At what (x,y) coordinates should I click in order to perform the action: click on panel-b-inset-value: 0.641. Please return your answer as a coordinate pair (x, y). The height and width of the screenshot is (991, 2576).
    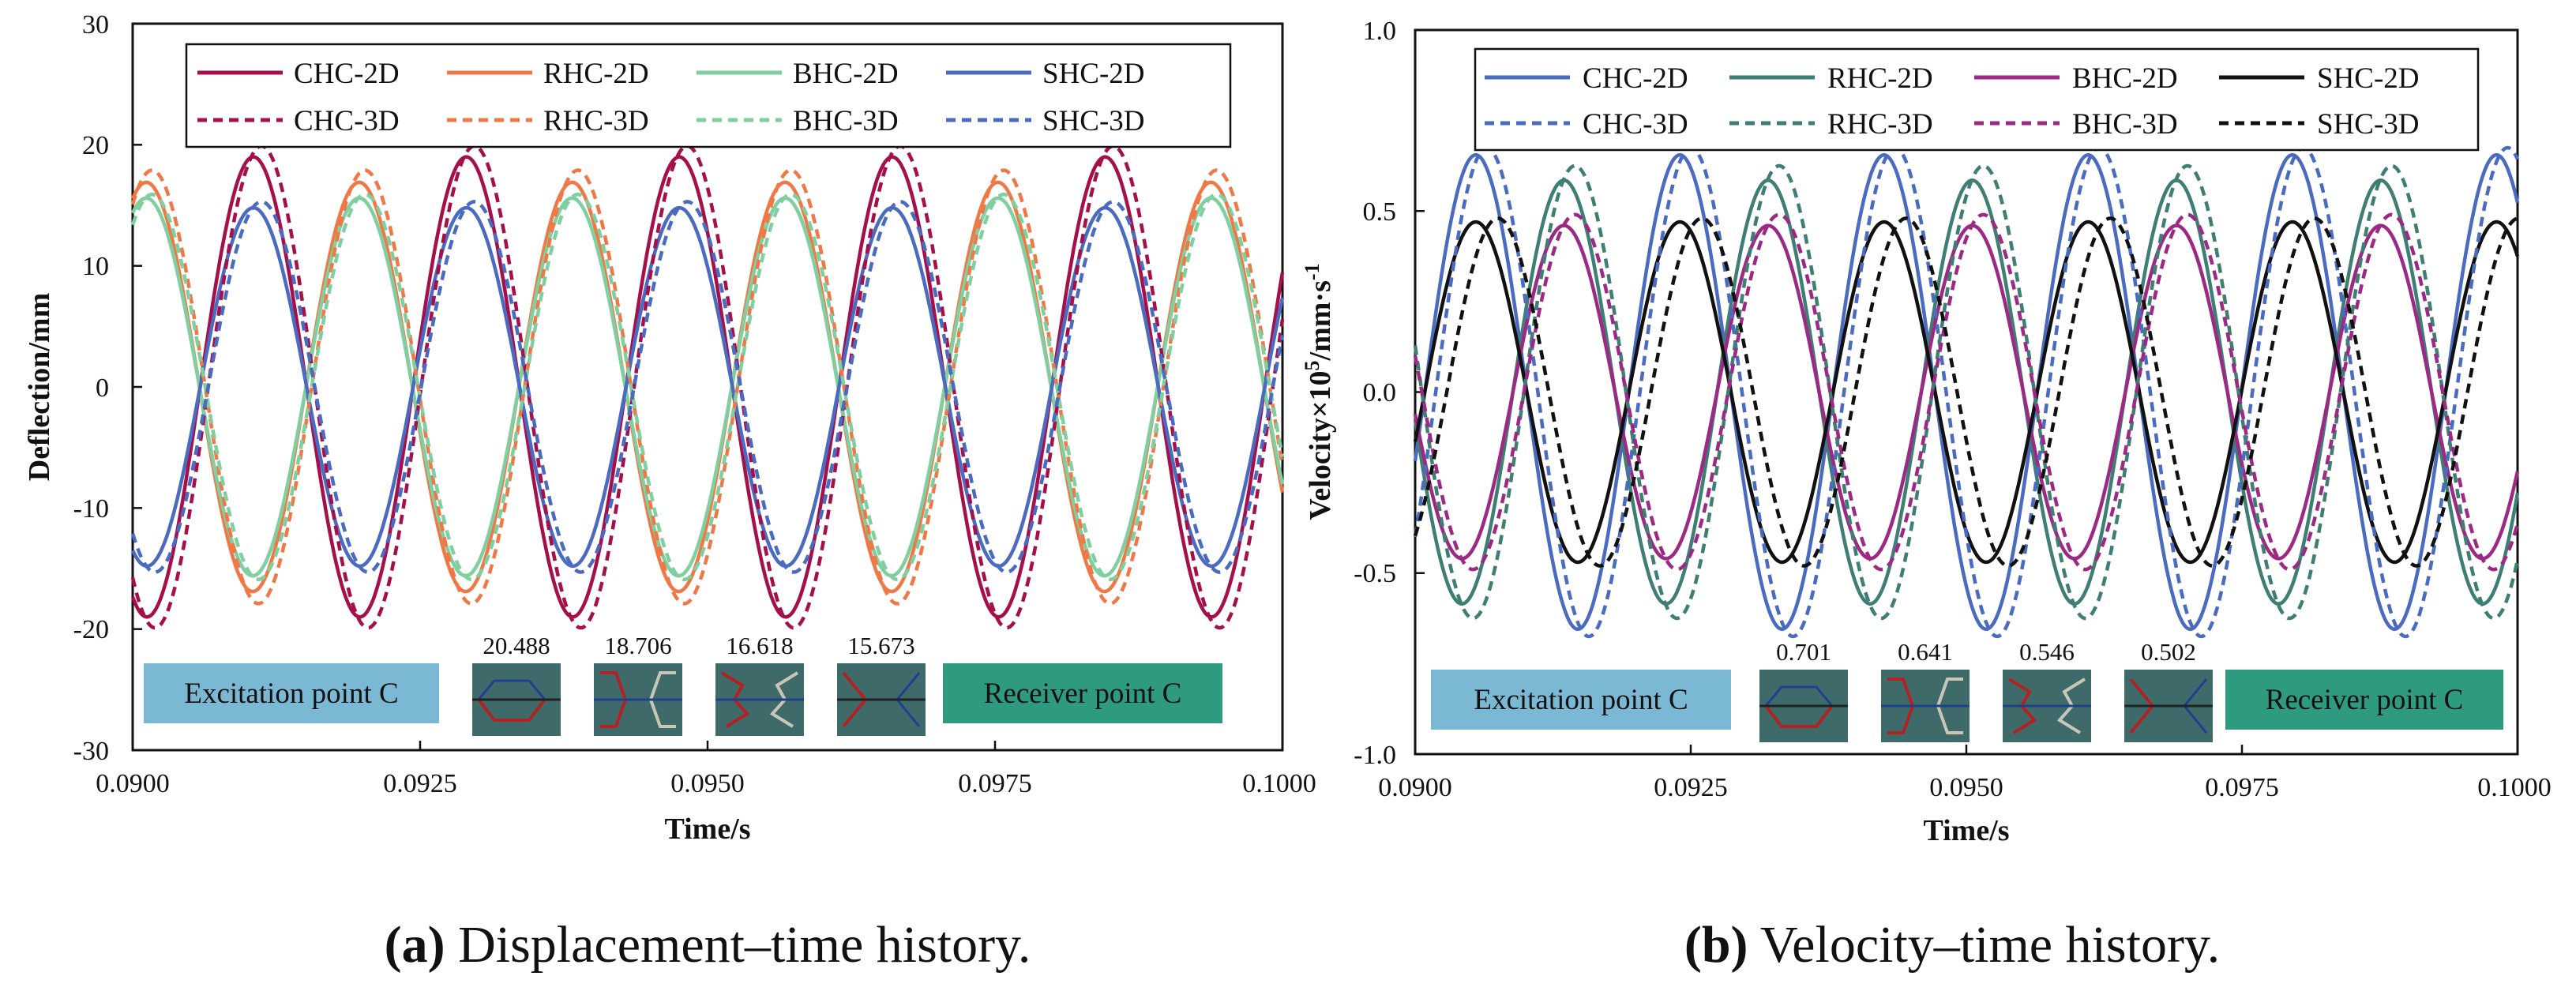
    Looking at the image, I should click on (1925, 652).